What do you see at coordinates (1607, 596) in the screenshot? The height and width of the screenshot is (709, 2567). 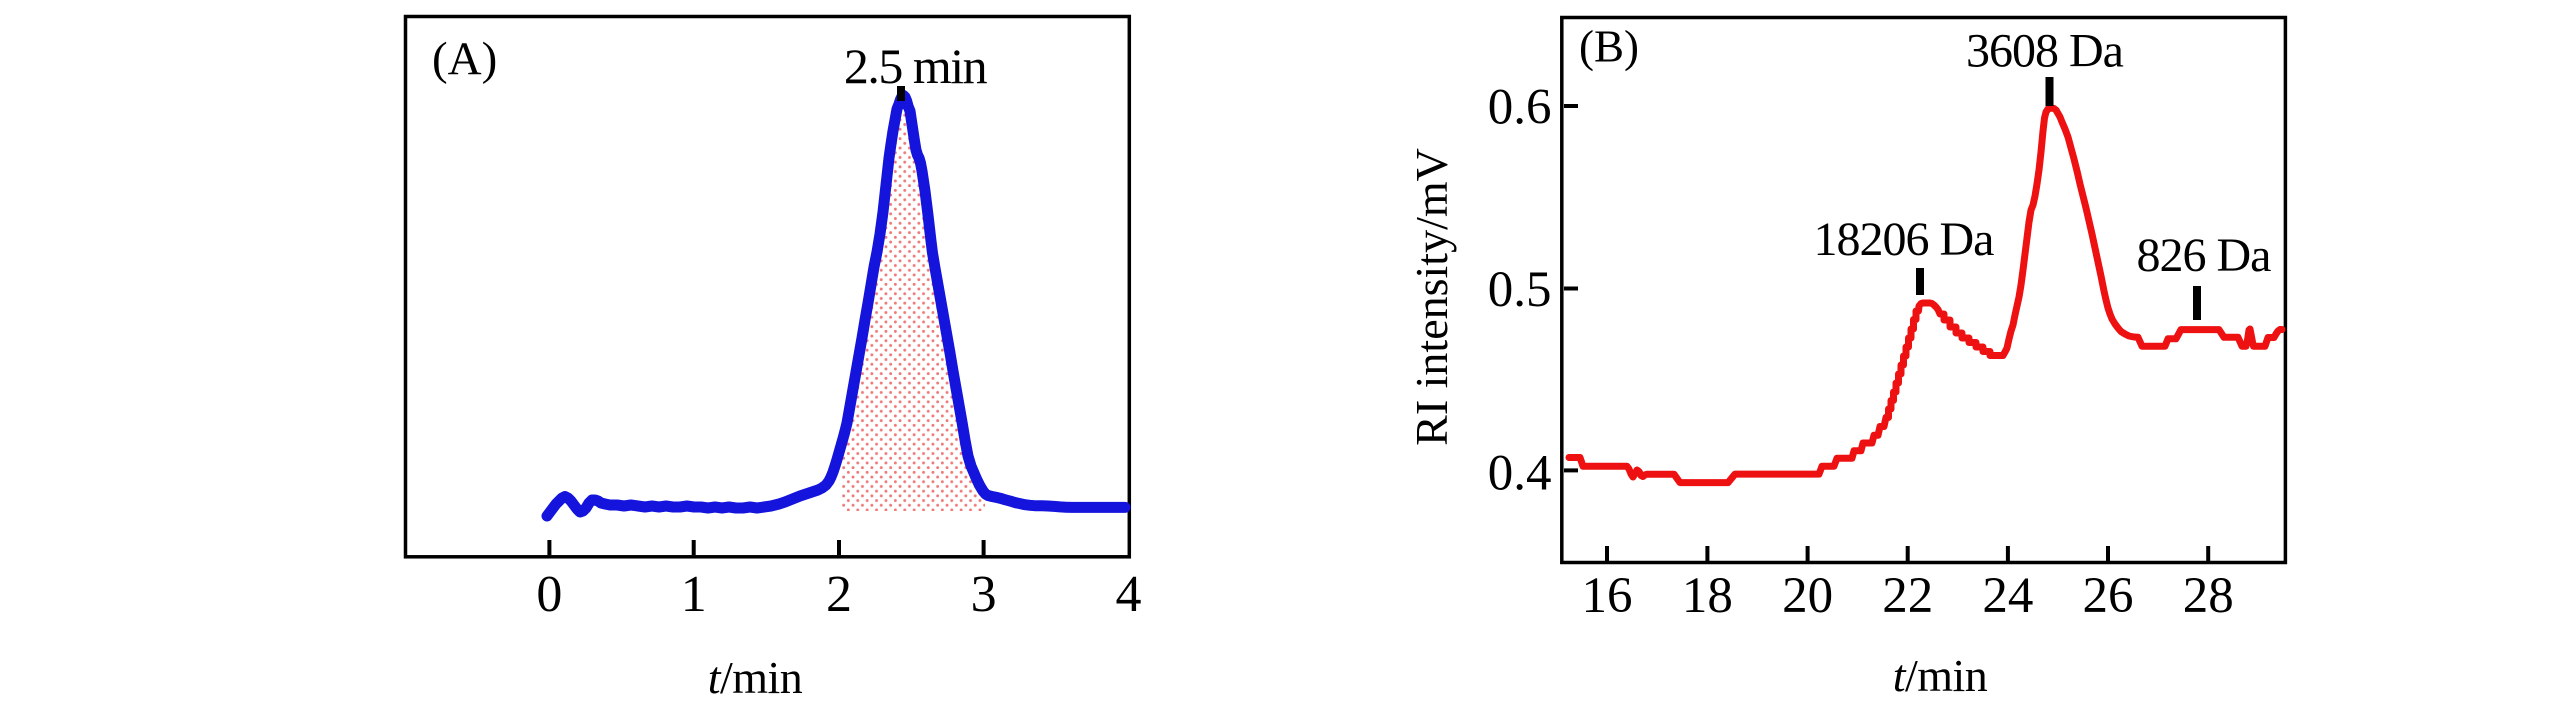 I see `svg-text: 16` at bounding box center [1607, 596].